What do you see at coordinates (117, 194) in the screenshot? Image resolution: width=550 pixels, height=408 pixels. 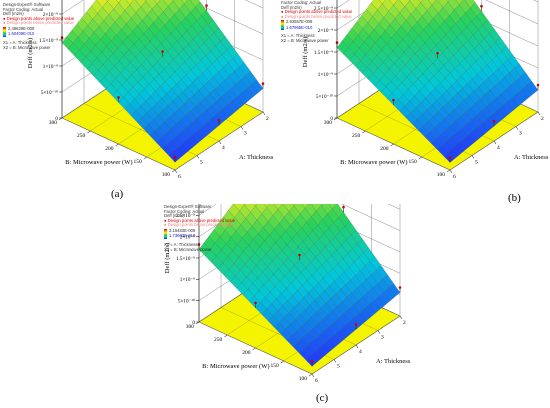 I see `panel-label-a: (a)` at bounding box center [117, 194].